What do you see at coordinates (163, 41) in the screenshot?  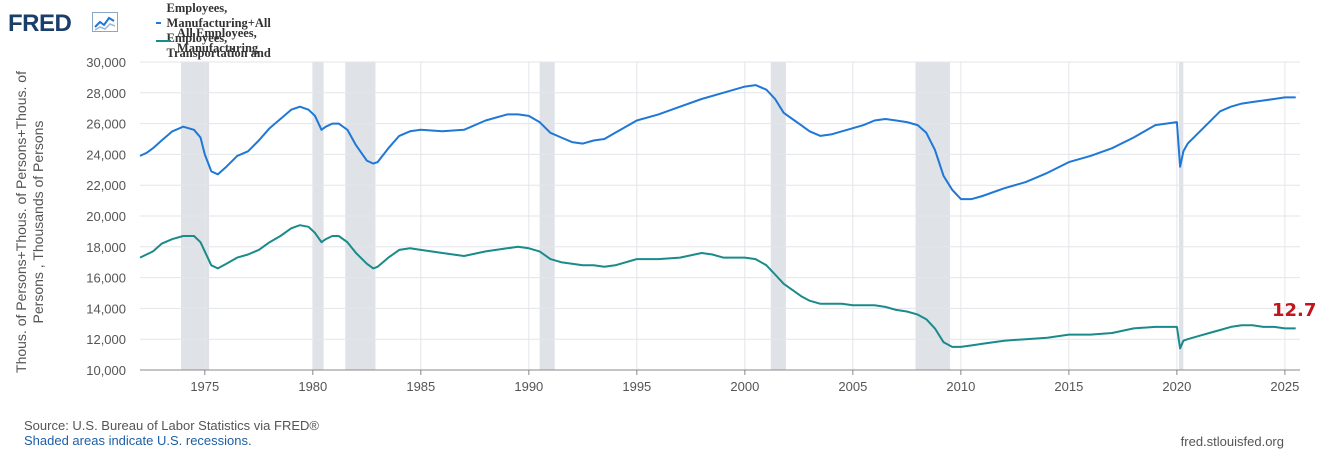 I see `legend-swatch-manufacturing` at bounding box center [163, 41].